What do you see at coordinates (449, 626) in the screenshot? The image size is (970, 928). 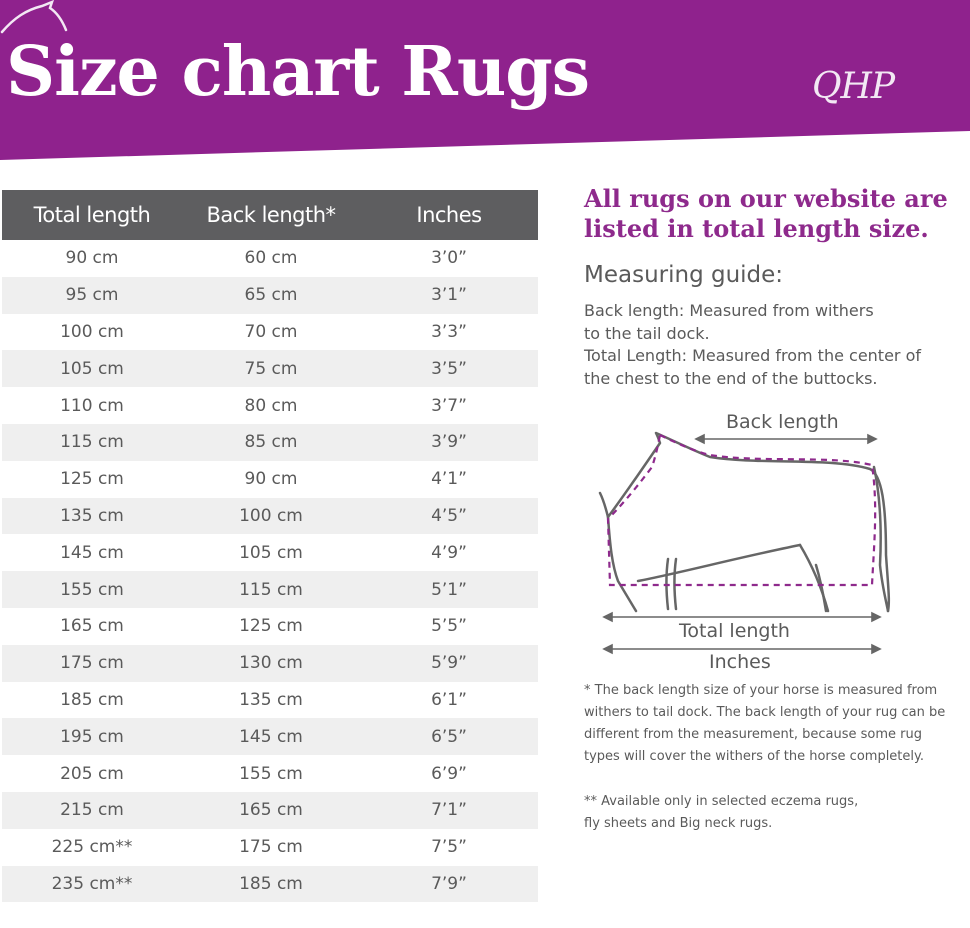 I see `cell-inches: 5’5”` at bounding box center [449, 626].